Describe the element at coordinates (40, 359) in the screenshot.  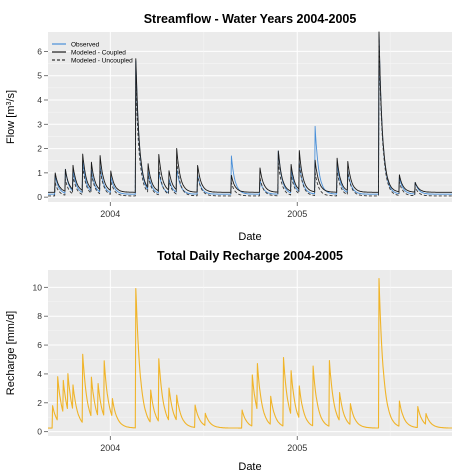
I see `y-axis-ticks: 0 2 4 6 8 10` at that location.